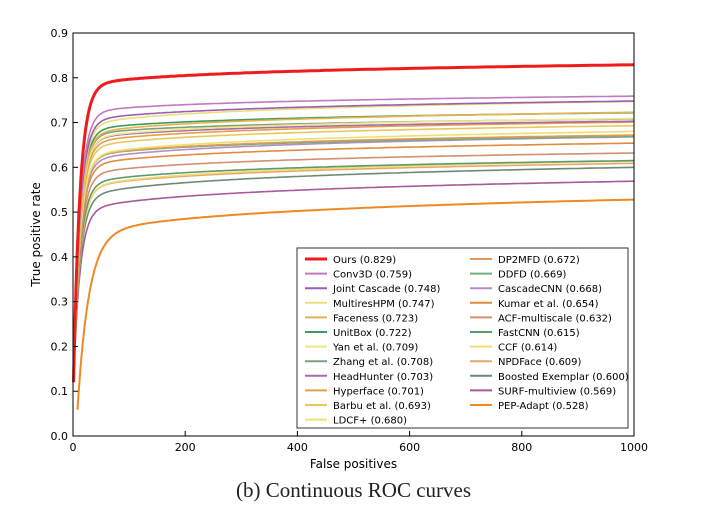 The image size is (707, 516). What do you see at coordinates (409, 447) in the screenshot?
I see `x-tick-label: 600` at bounding box center [409, 447].